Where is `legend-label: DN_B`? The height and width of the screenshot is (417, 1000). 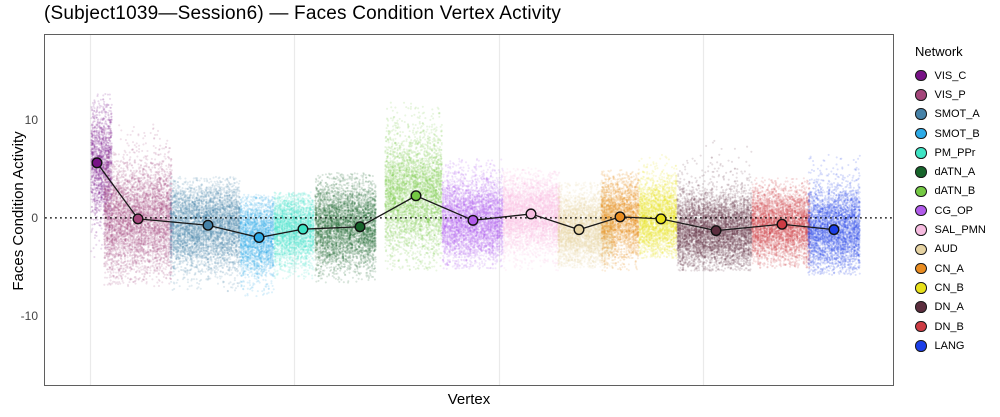
legend-label: DN_B is located at coordinates (949, 326).